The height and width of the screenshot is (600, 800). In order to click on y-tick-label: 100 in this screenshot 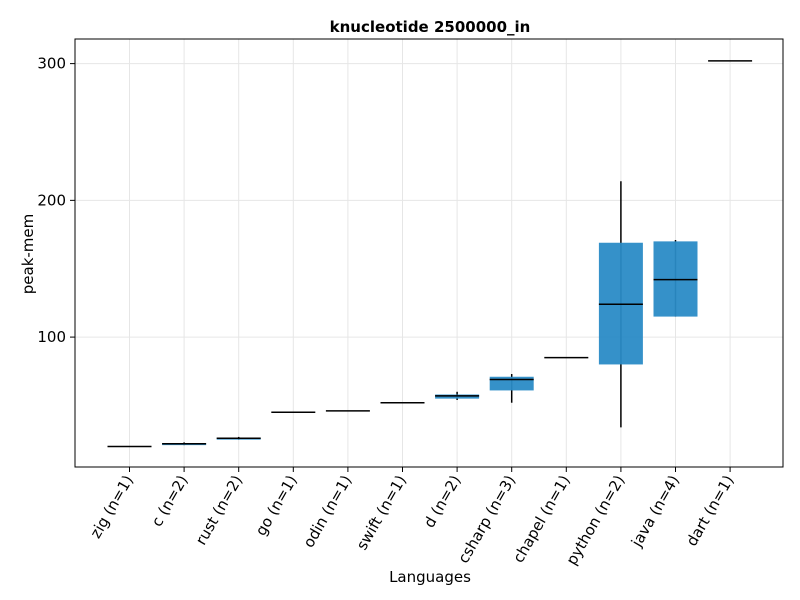, I will do `click(51, 337)`.